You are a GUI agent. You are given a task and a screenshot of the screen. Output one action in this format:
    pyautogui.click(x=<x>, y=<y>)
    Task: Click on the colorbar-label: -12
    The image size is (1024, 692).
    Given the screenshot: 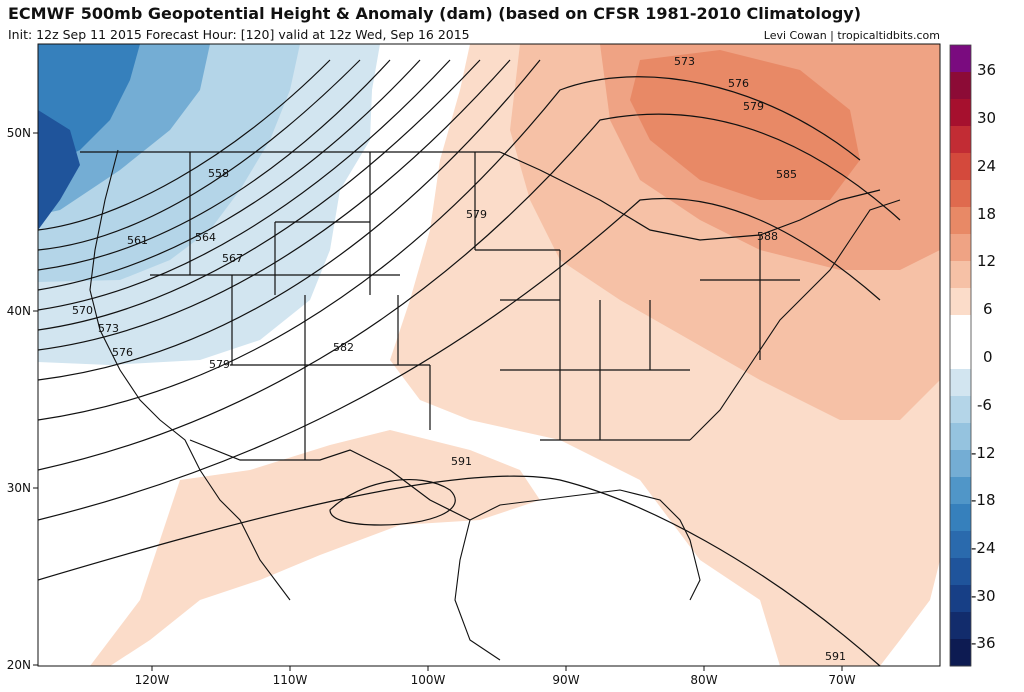 What is the action you would take?
    pyautogui.click(x=983, y=453)
    